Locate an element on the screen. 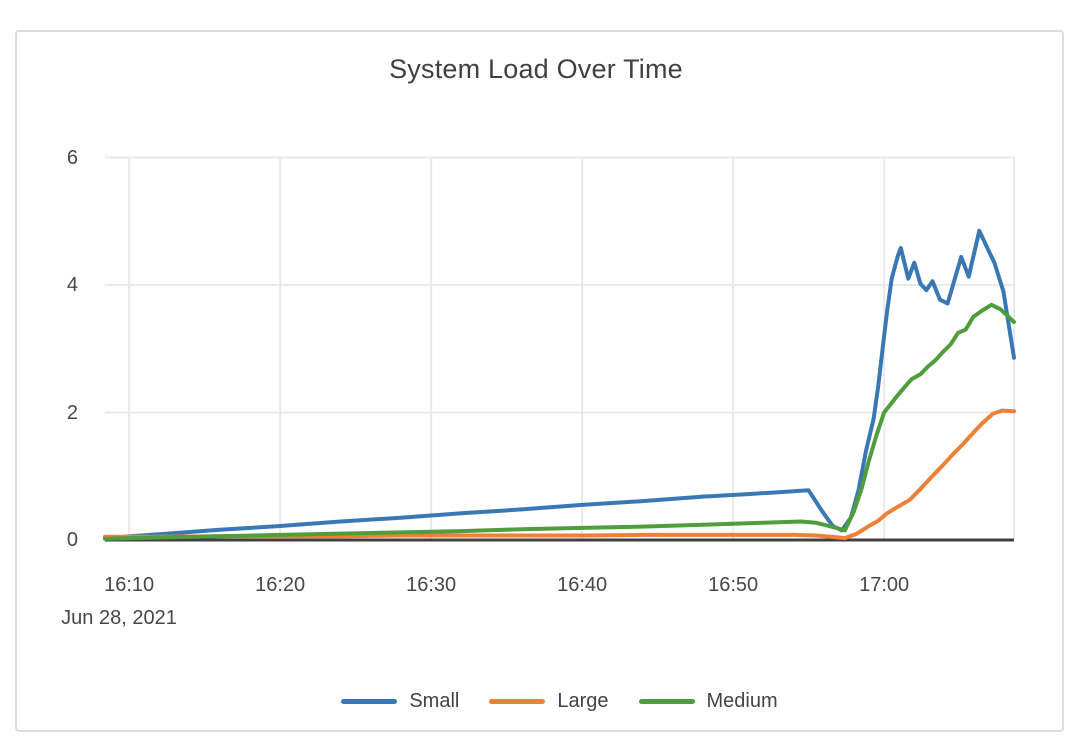 The width and height of the screenshot is (1072, 746). x-tick-label: 16:50 is located at coordinates (733, 585).